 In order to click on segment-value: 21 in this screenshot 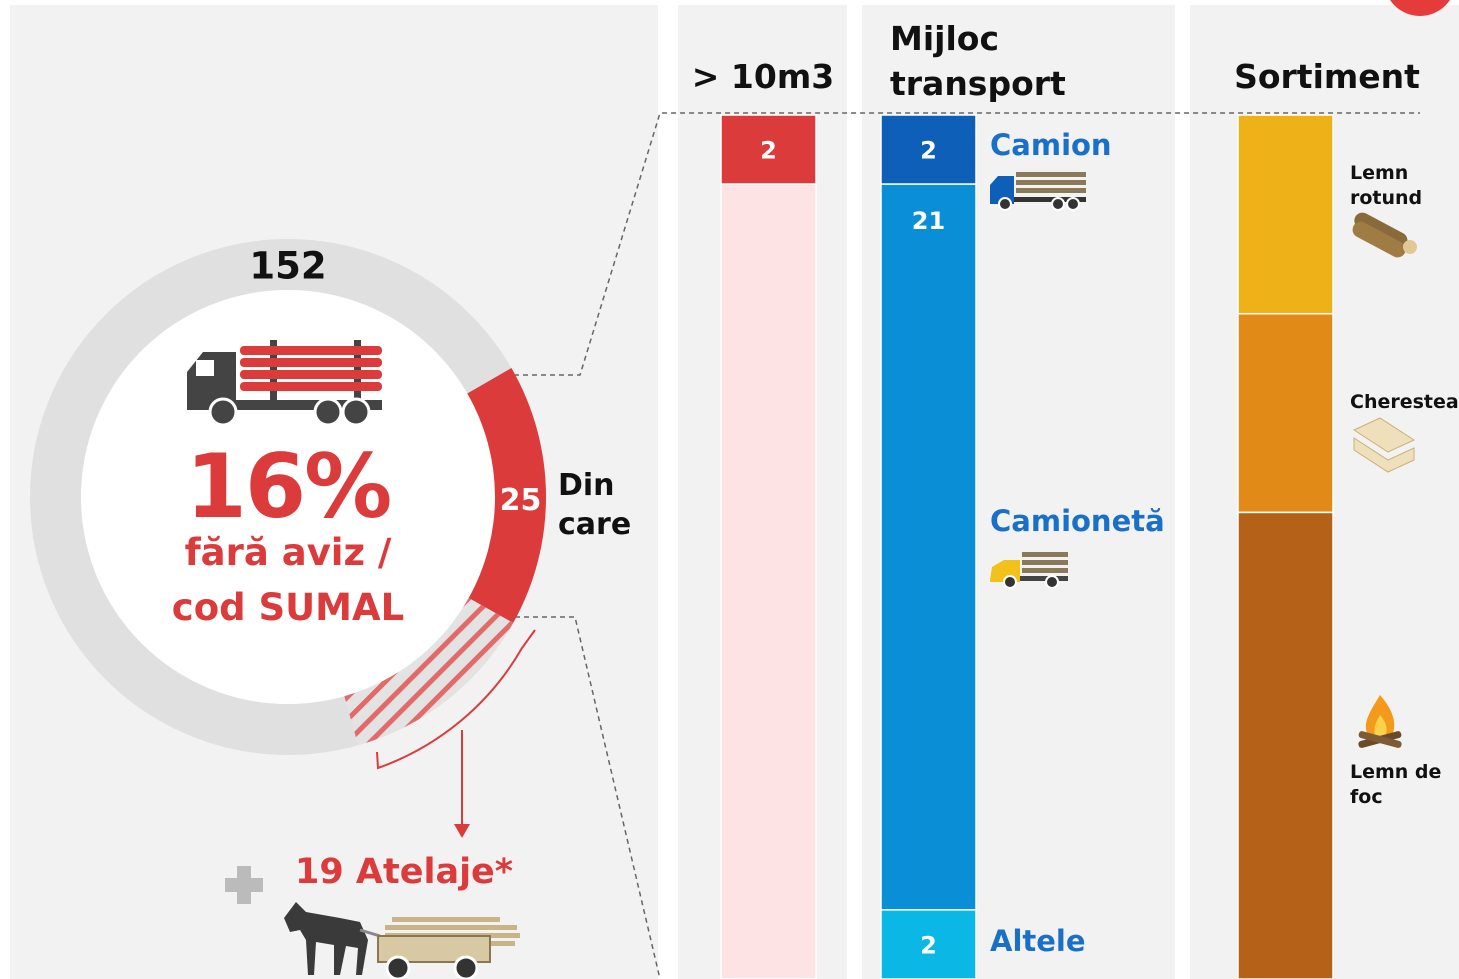, I will do `click(928, 221)`.